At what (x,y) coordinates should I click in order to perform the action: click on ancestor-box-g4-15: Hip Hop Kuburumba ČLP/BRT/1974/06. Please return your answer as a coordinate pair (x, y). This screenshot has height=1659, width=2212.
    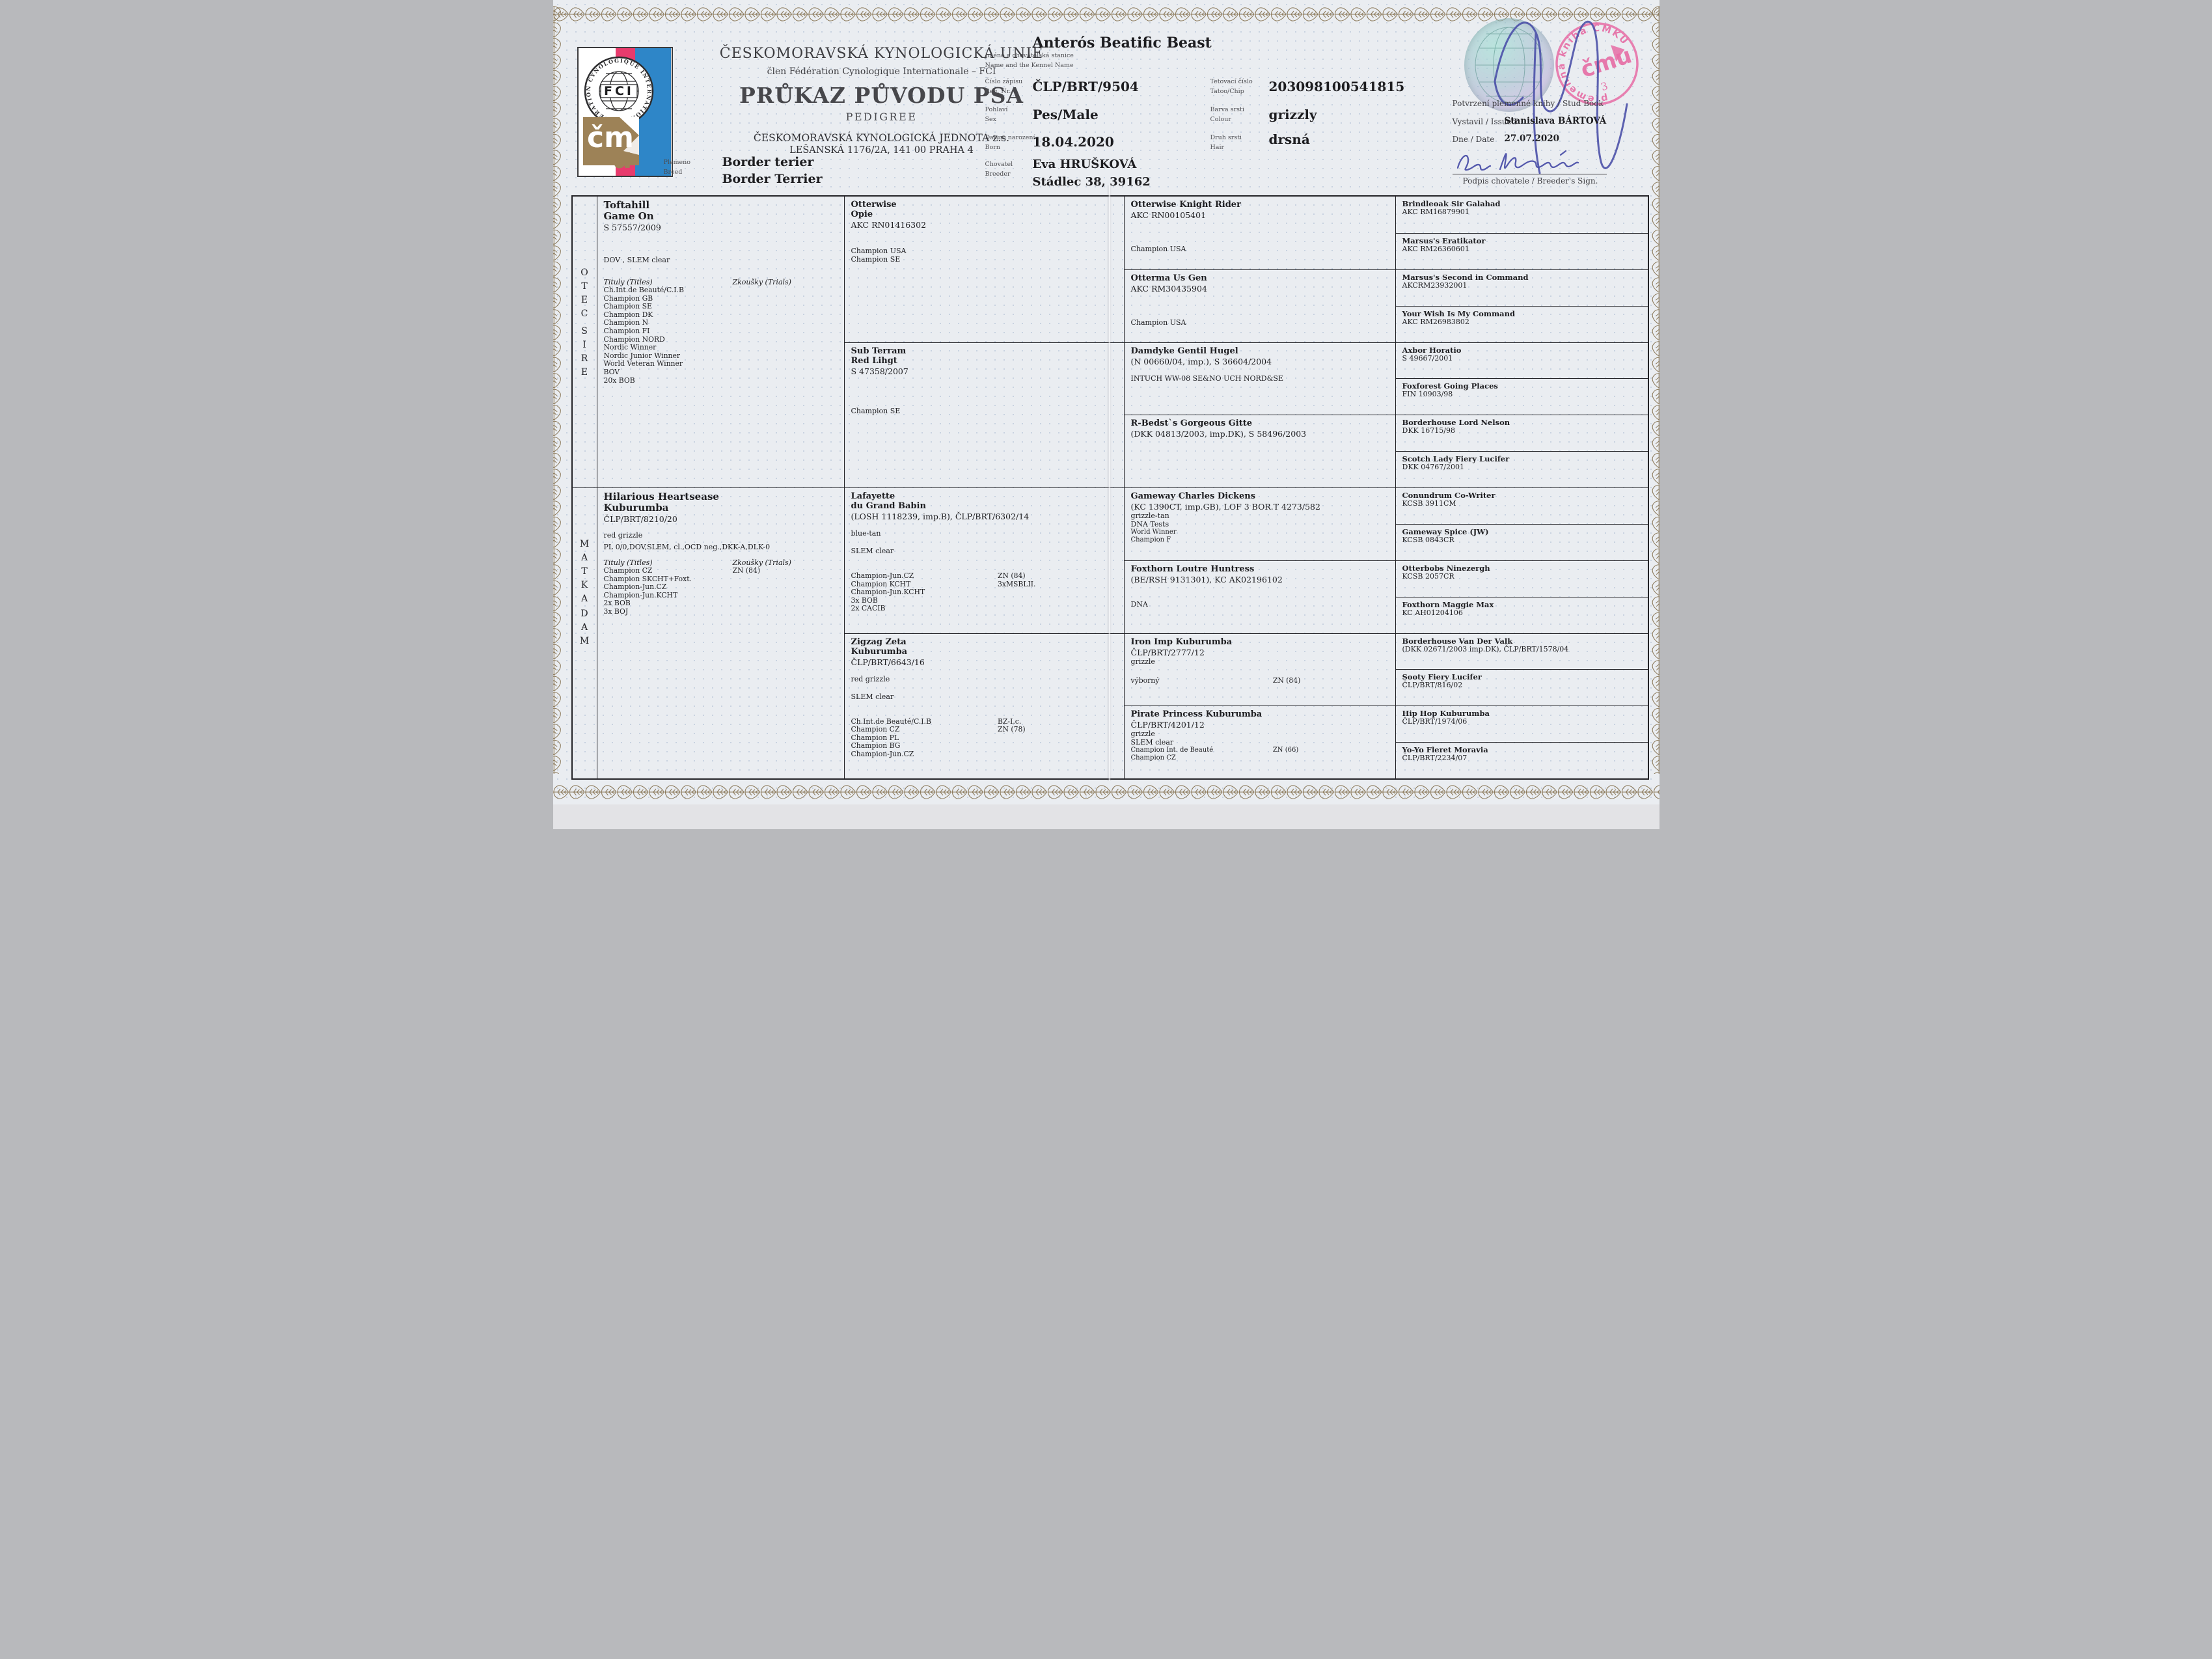
    Looking at the image, I should click on (1521, 724).